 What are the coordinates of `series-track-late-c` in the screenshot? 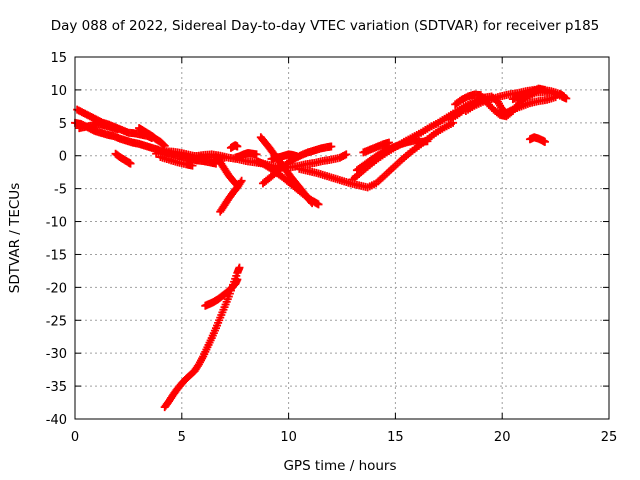 It's located at (511, 104).